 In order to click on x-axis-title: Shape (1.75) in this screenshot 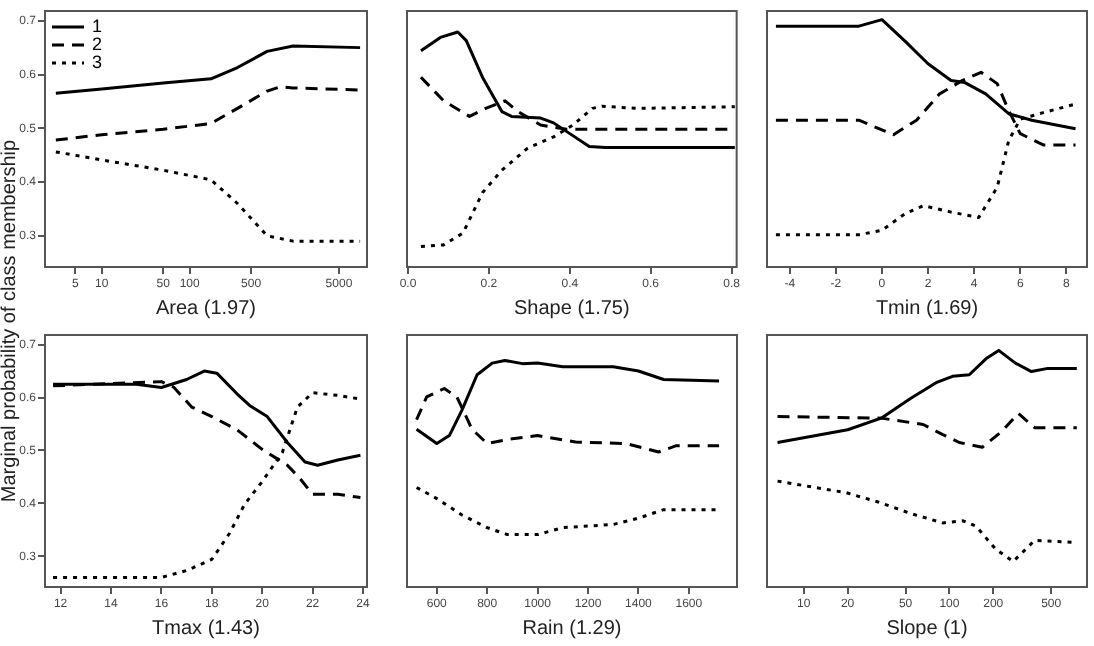, I will do `click(572, 308)`.